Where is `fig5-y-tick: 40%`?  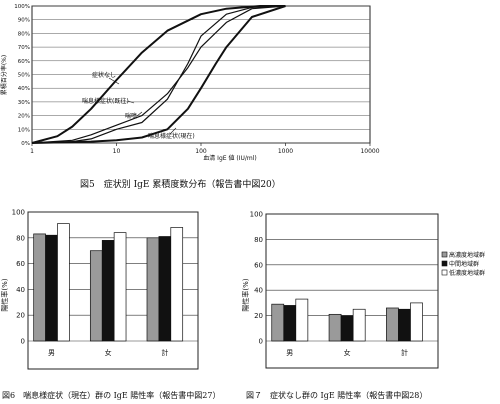
fig5-y-tick: 40% is located at coordinates (24, 89).